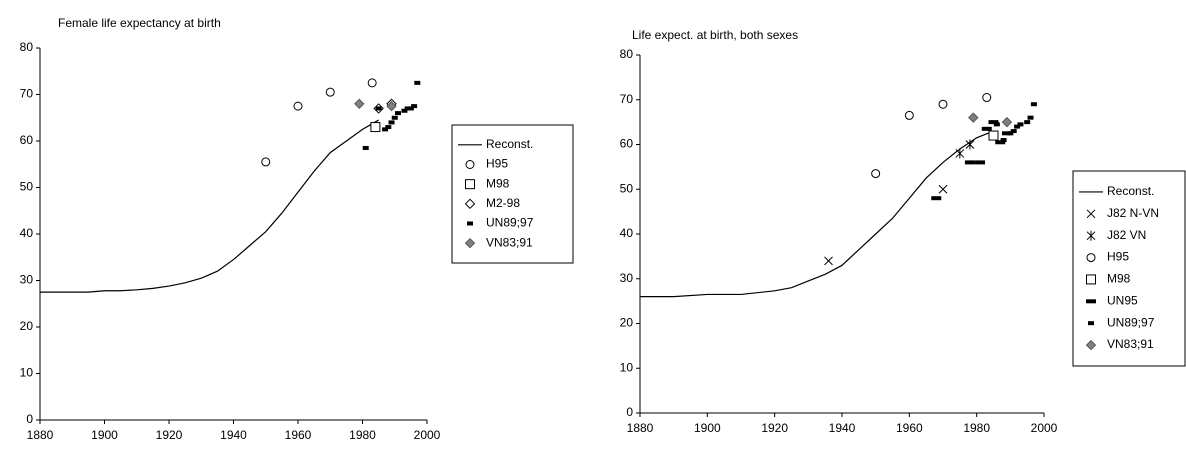 This screenshot has height=449, width=1186. I want to click on legend: Reconst. H95 M98 M2-98 UN89;97 VN83;91, so click(512, 194).